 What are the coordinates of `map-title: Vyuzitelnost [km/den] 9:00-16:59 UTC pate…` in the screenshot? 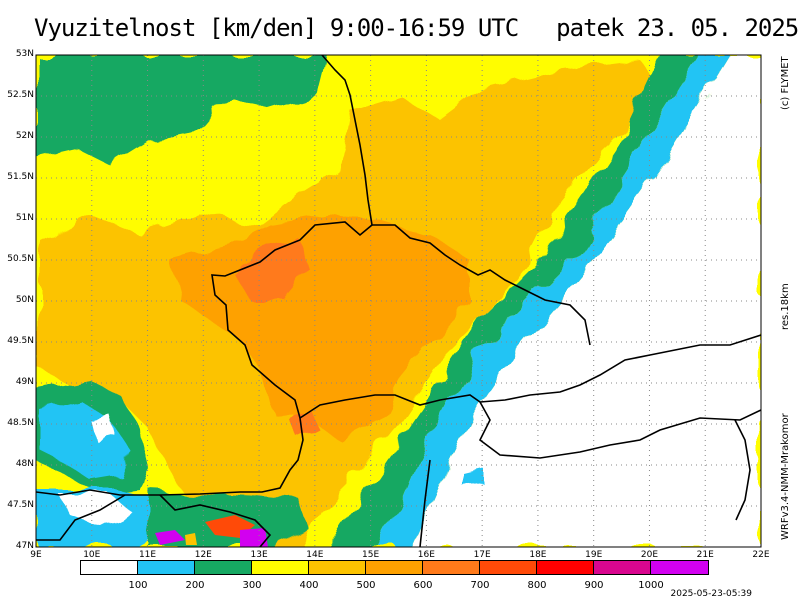 It's located at (416, 28).